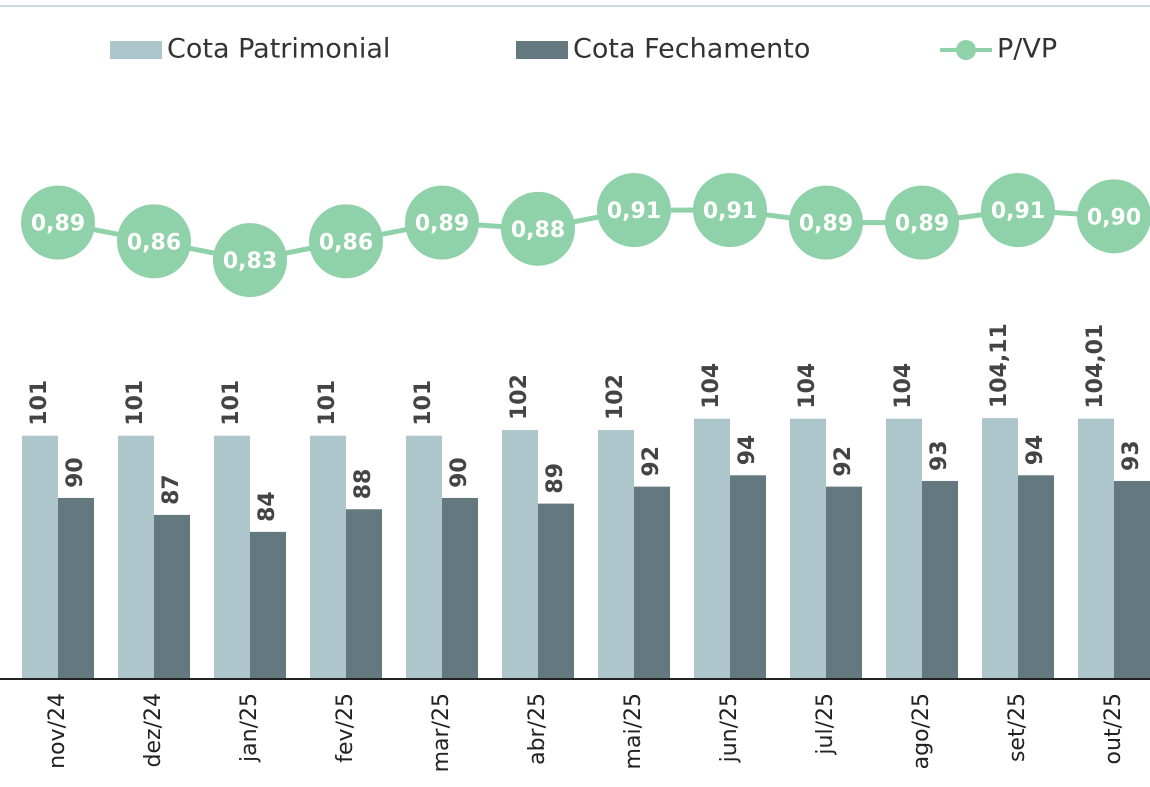 The width and height of the screenshot is (1150, 787). What do you see at coordinates (278, 49) in the screenshot?
I see `legend-label: Cota Patrimonial` at bounding box center [278, 49].